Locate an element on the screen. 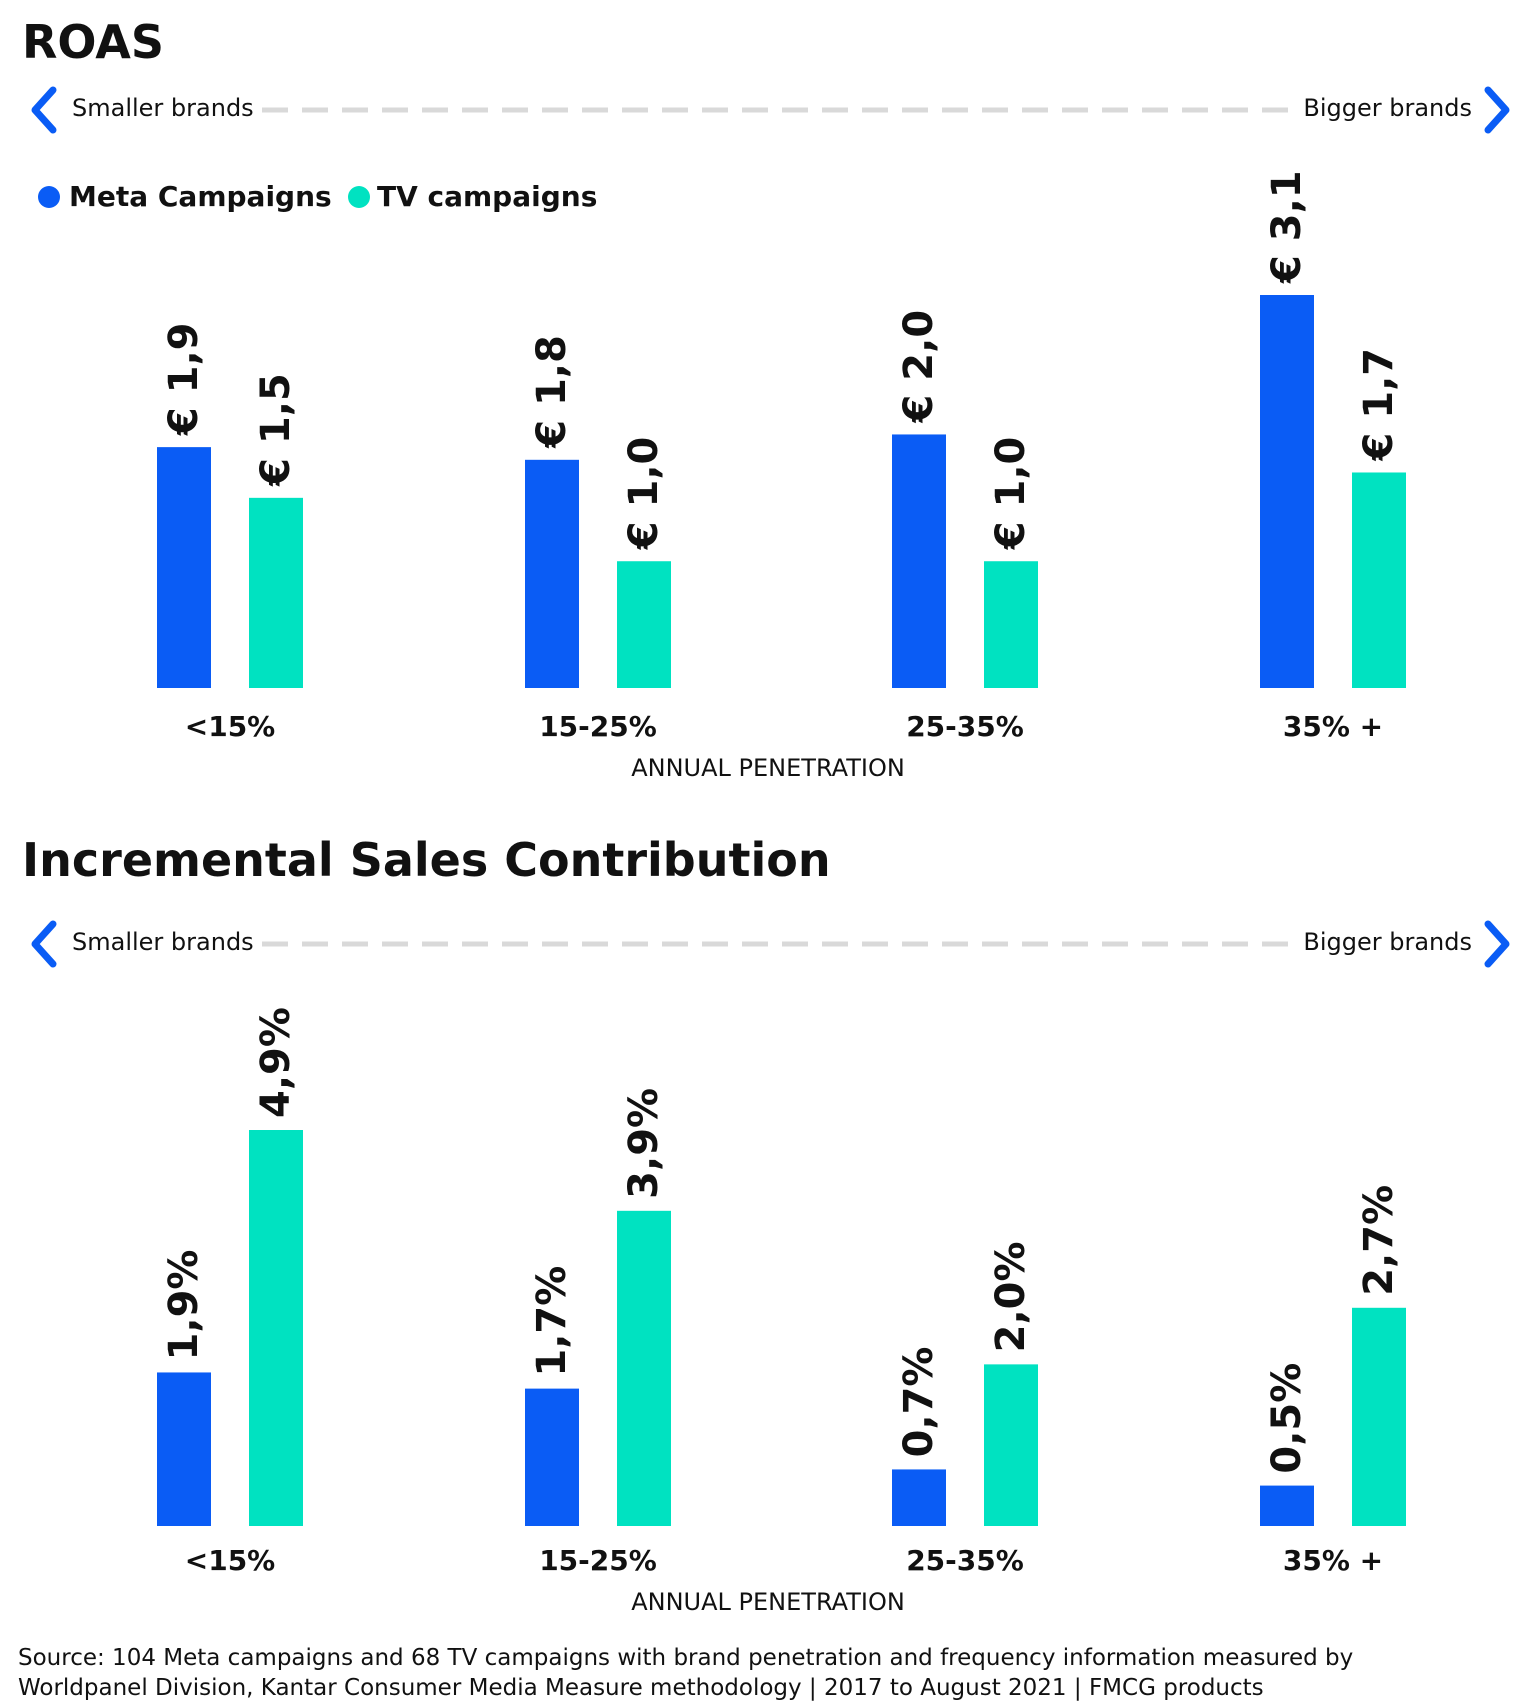 This screenshot has width=1536, height=1702. data-label-meta: 1,7% is located at coordinates (552, 1321).